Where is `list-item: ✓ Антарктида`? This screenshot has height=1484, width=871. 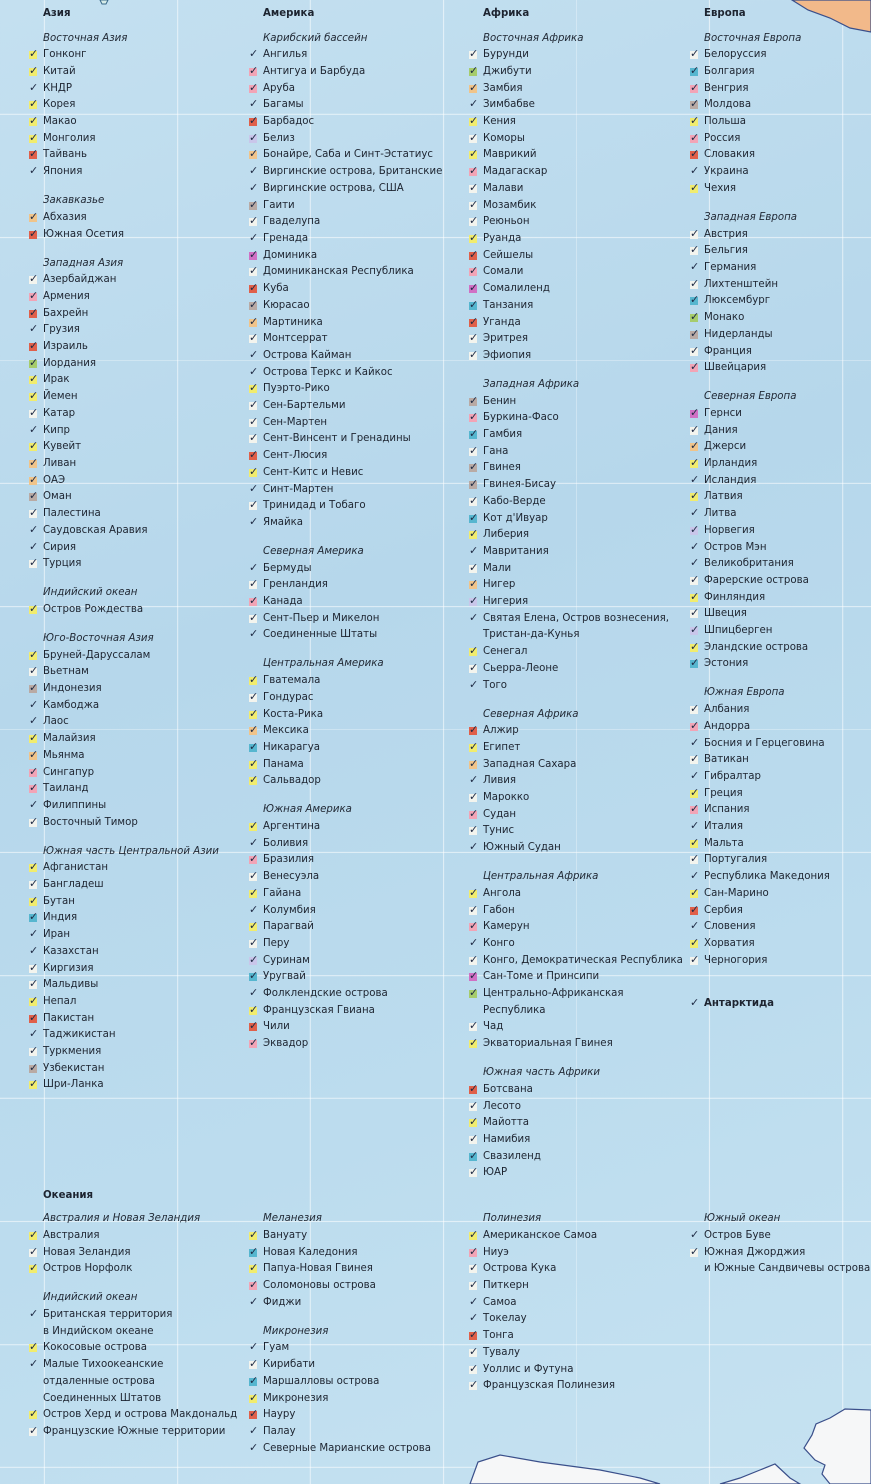 list-item: ✓ Антарктида is located at coordinates (780, 1004).